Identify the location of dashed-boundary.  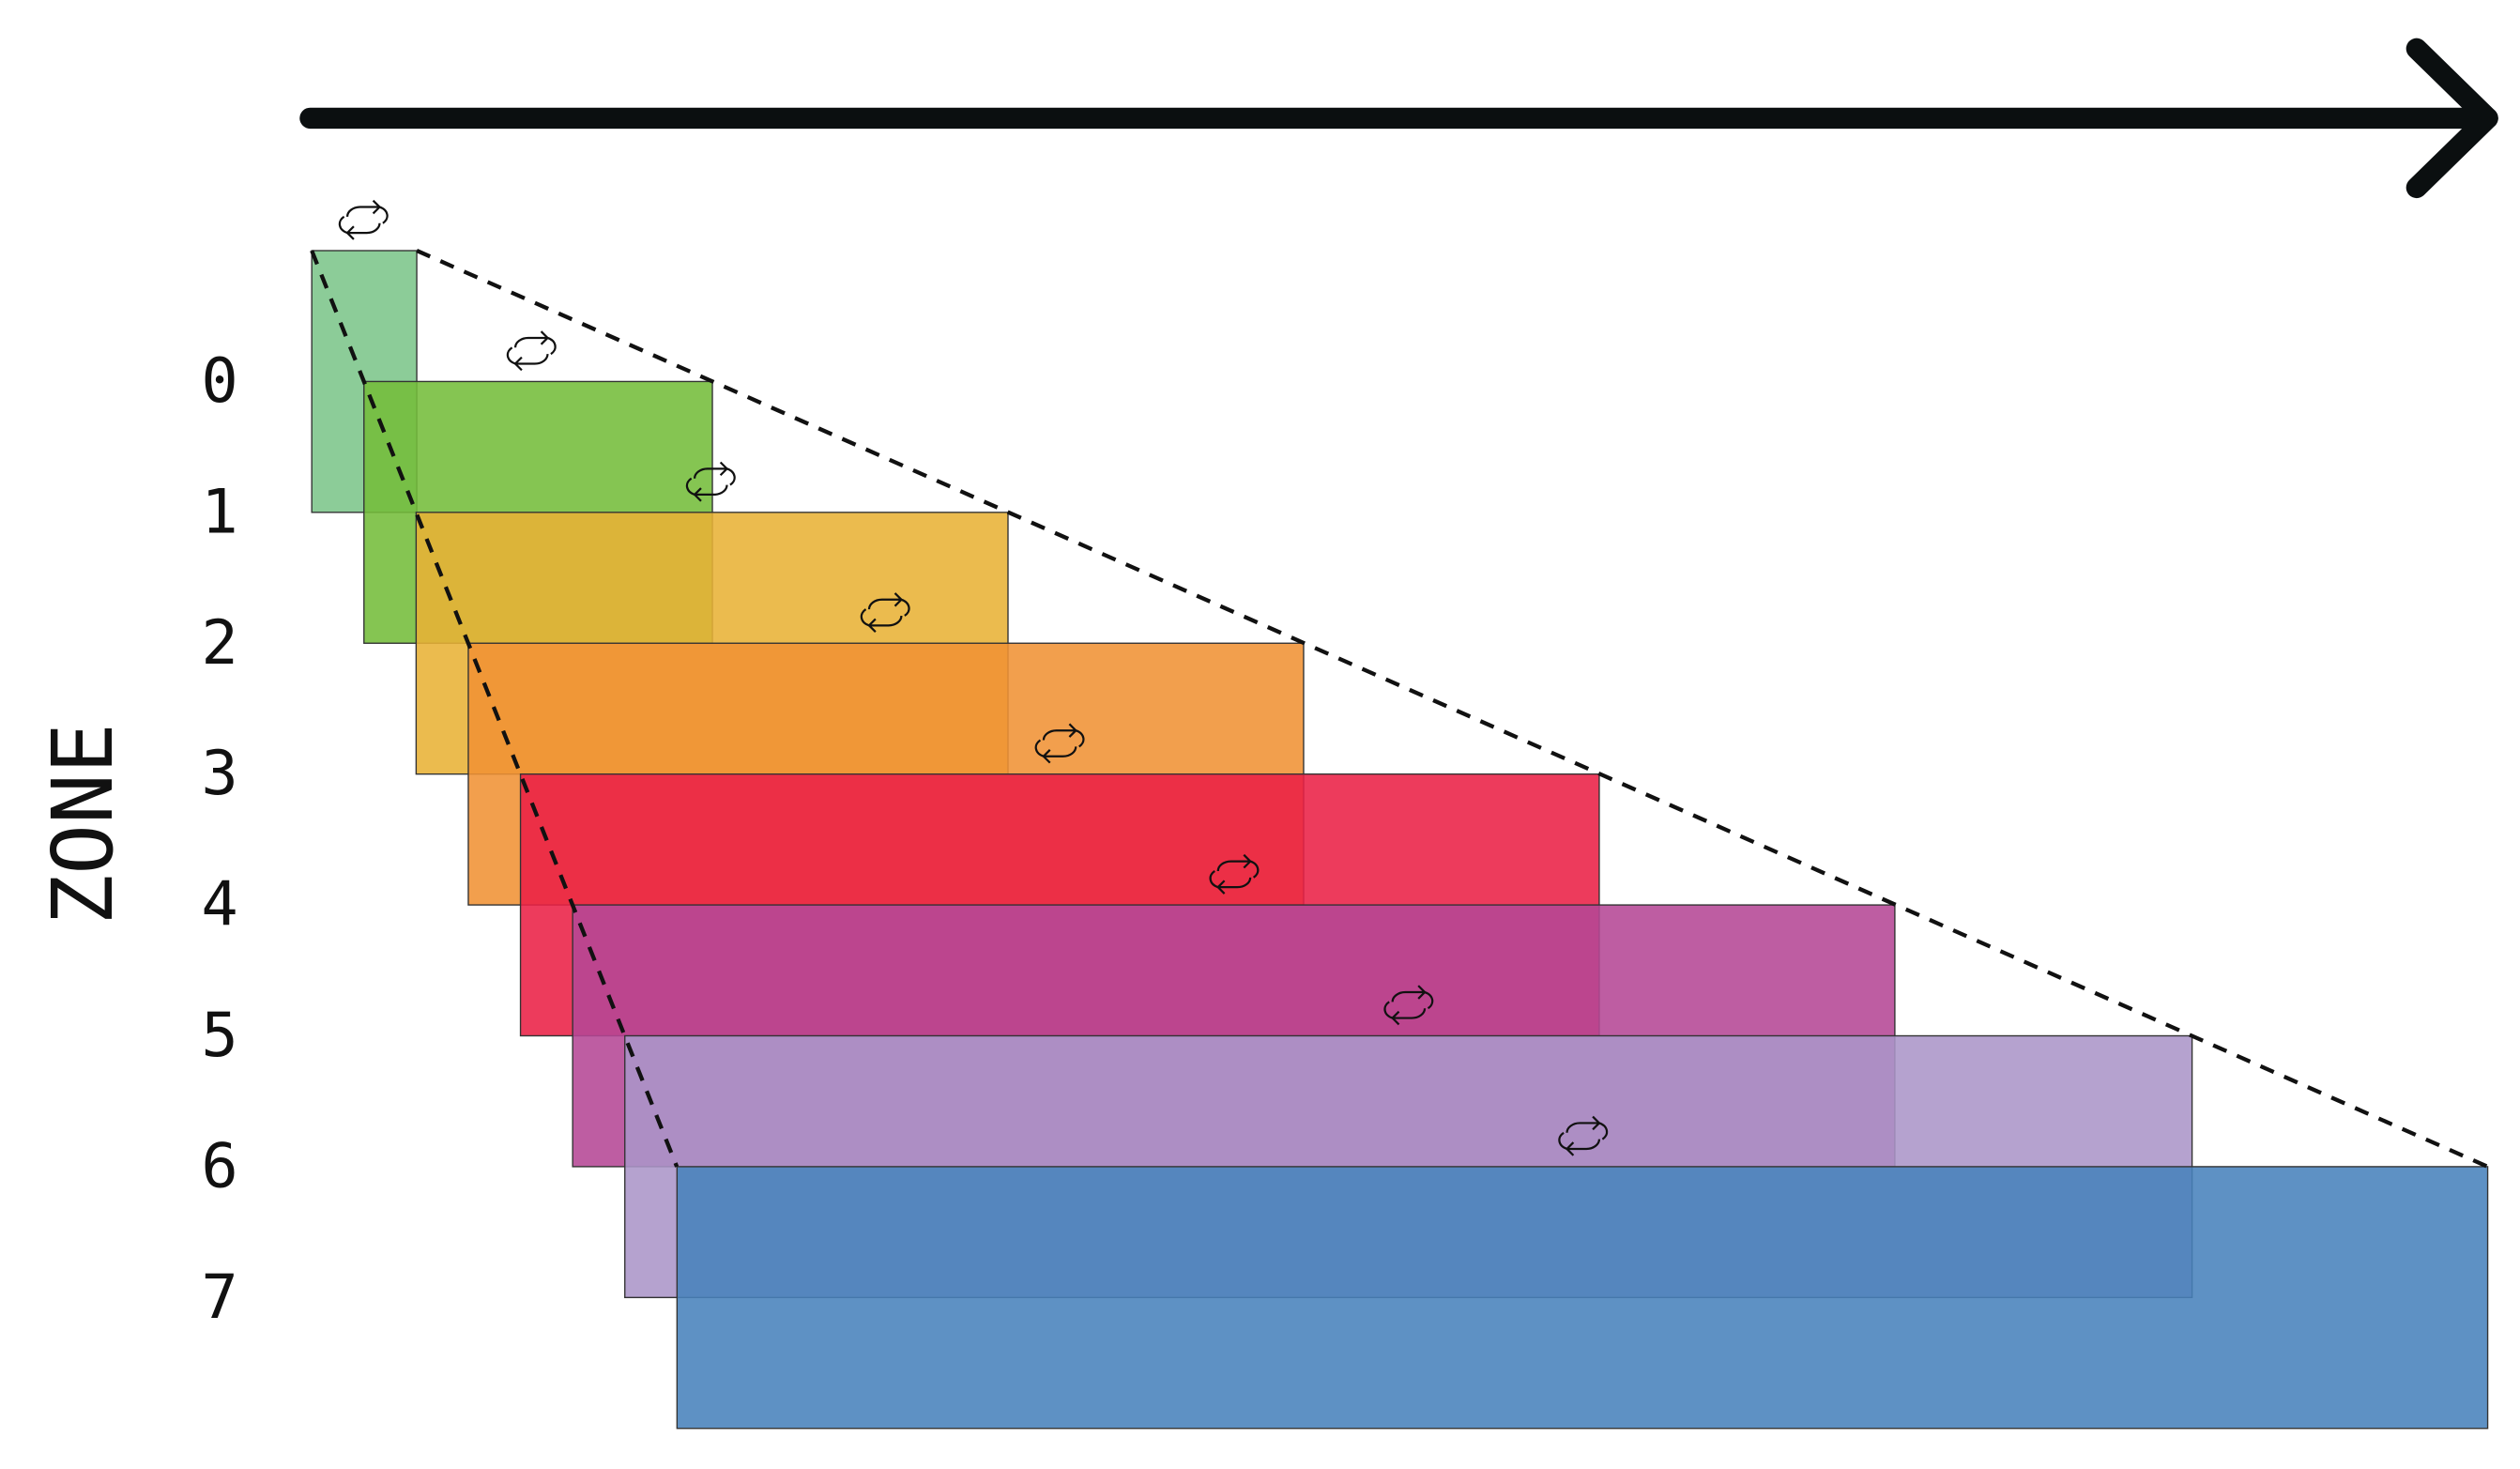
(495, 709).